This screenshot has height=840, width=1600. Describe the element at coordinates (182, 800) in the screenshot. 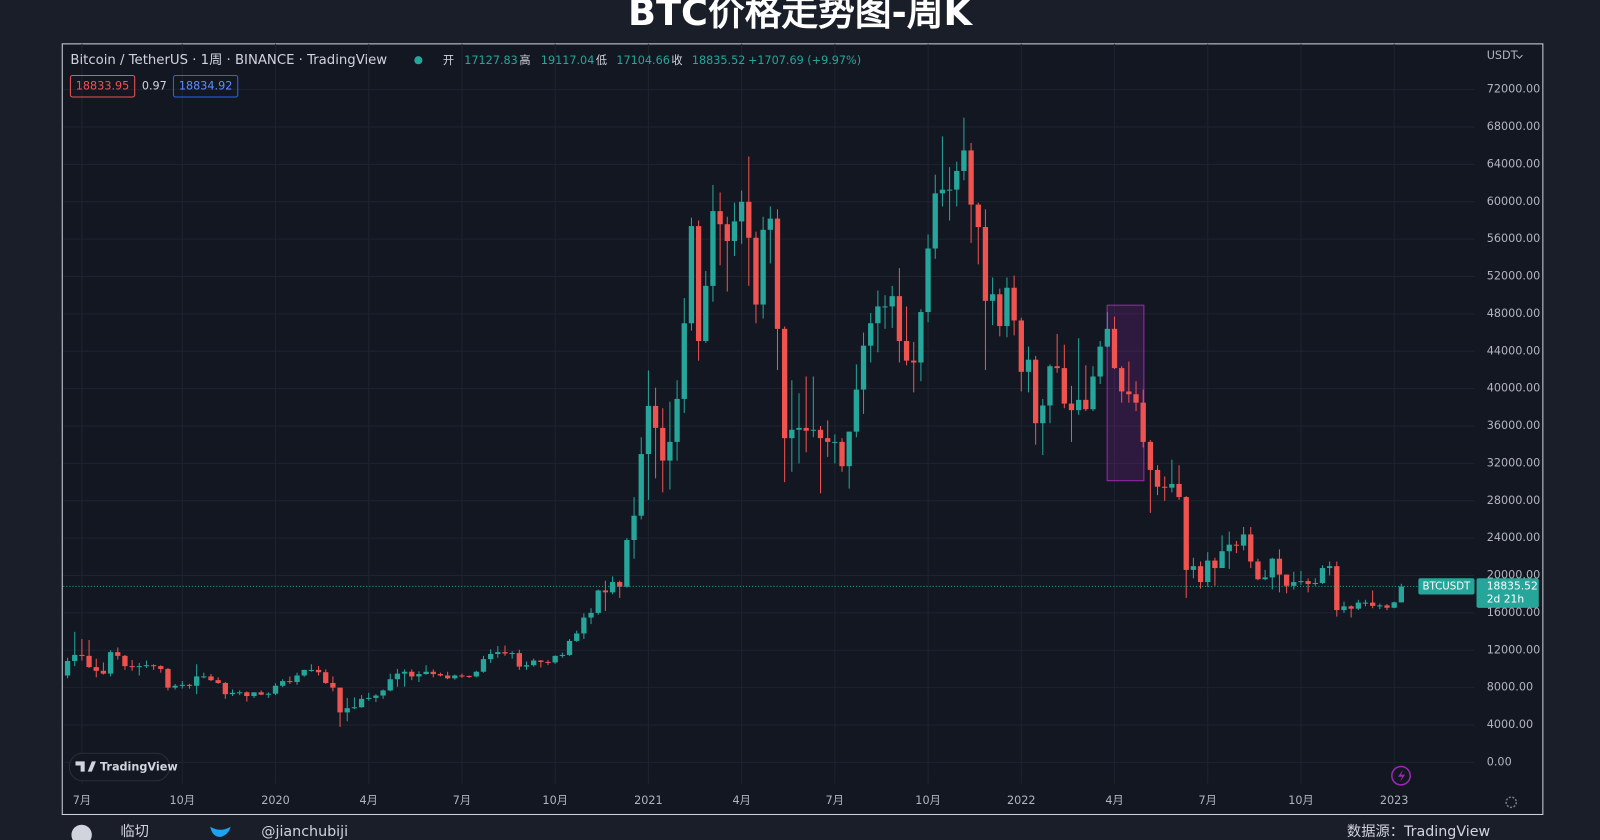

I see `x-tick-label: 10月` at that location.